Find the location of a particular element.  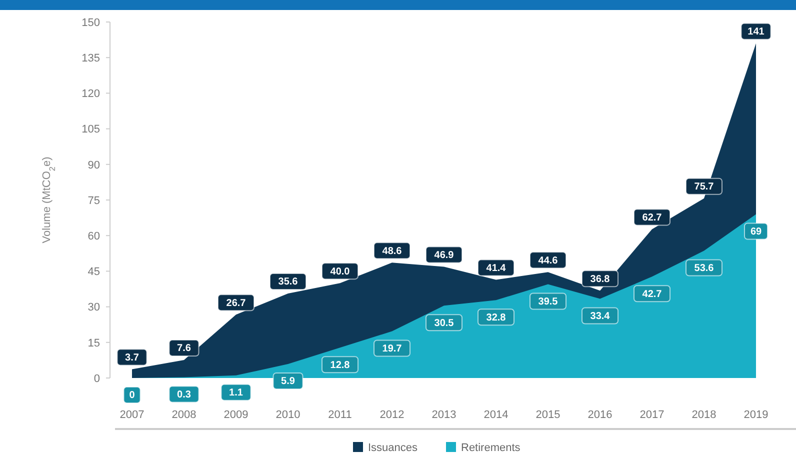

y-tick-label: 135 is located at coordinates (91, 58).